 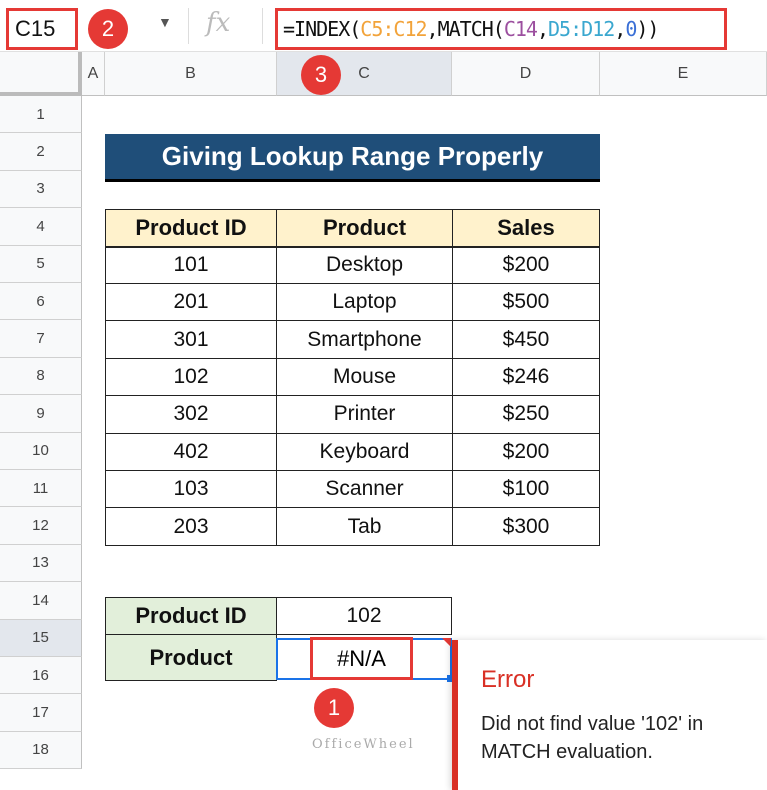 What do you see at coordinates (41, 638) in the screenshot?
I see `row-header-15: 15` at bounding box center [41, 638].